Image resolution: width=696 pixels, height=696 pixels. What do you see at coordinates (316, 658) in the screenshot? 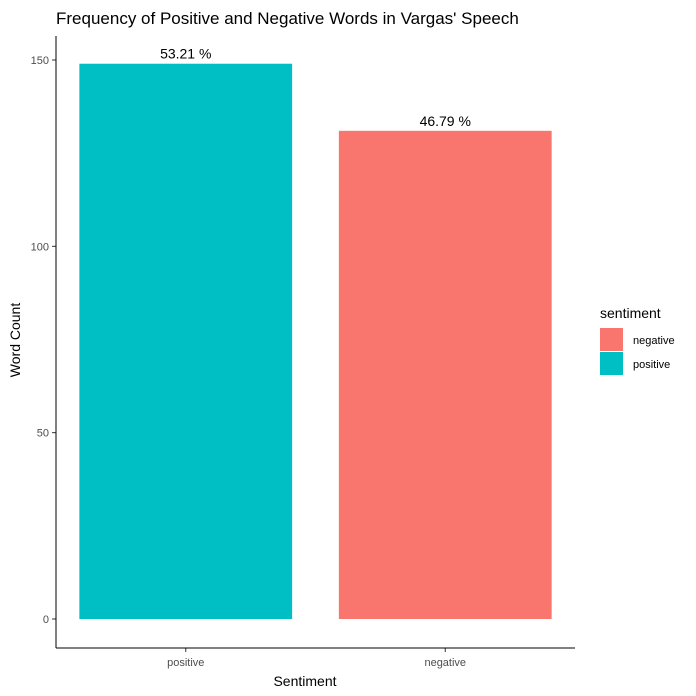
I see `x-axis-ticks: positive negative` at bounding box center [316, 658].